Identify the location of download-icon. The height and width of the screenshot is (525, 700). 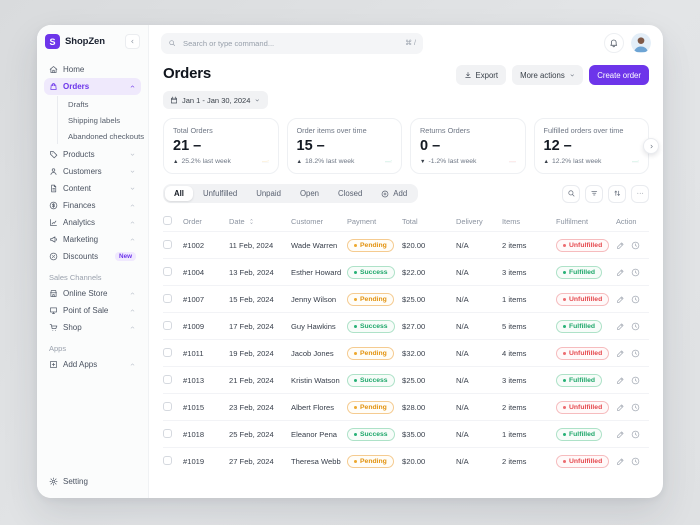
(468, 75).